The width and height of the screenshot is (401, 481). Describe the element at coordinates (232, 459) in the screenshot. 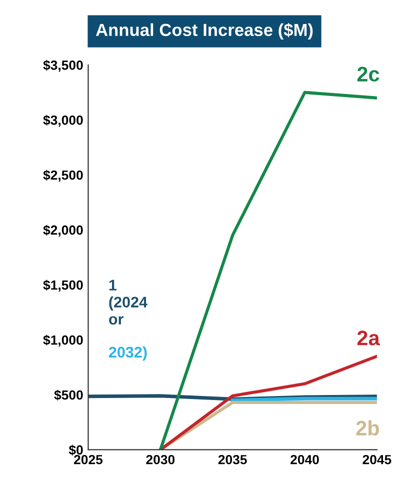

I see `x-tick-label: 2035` at that location.